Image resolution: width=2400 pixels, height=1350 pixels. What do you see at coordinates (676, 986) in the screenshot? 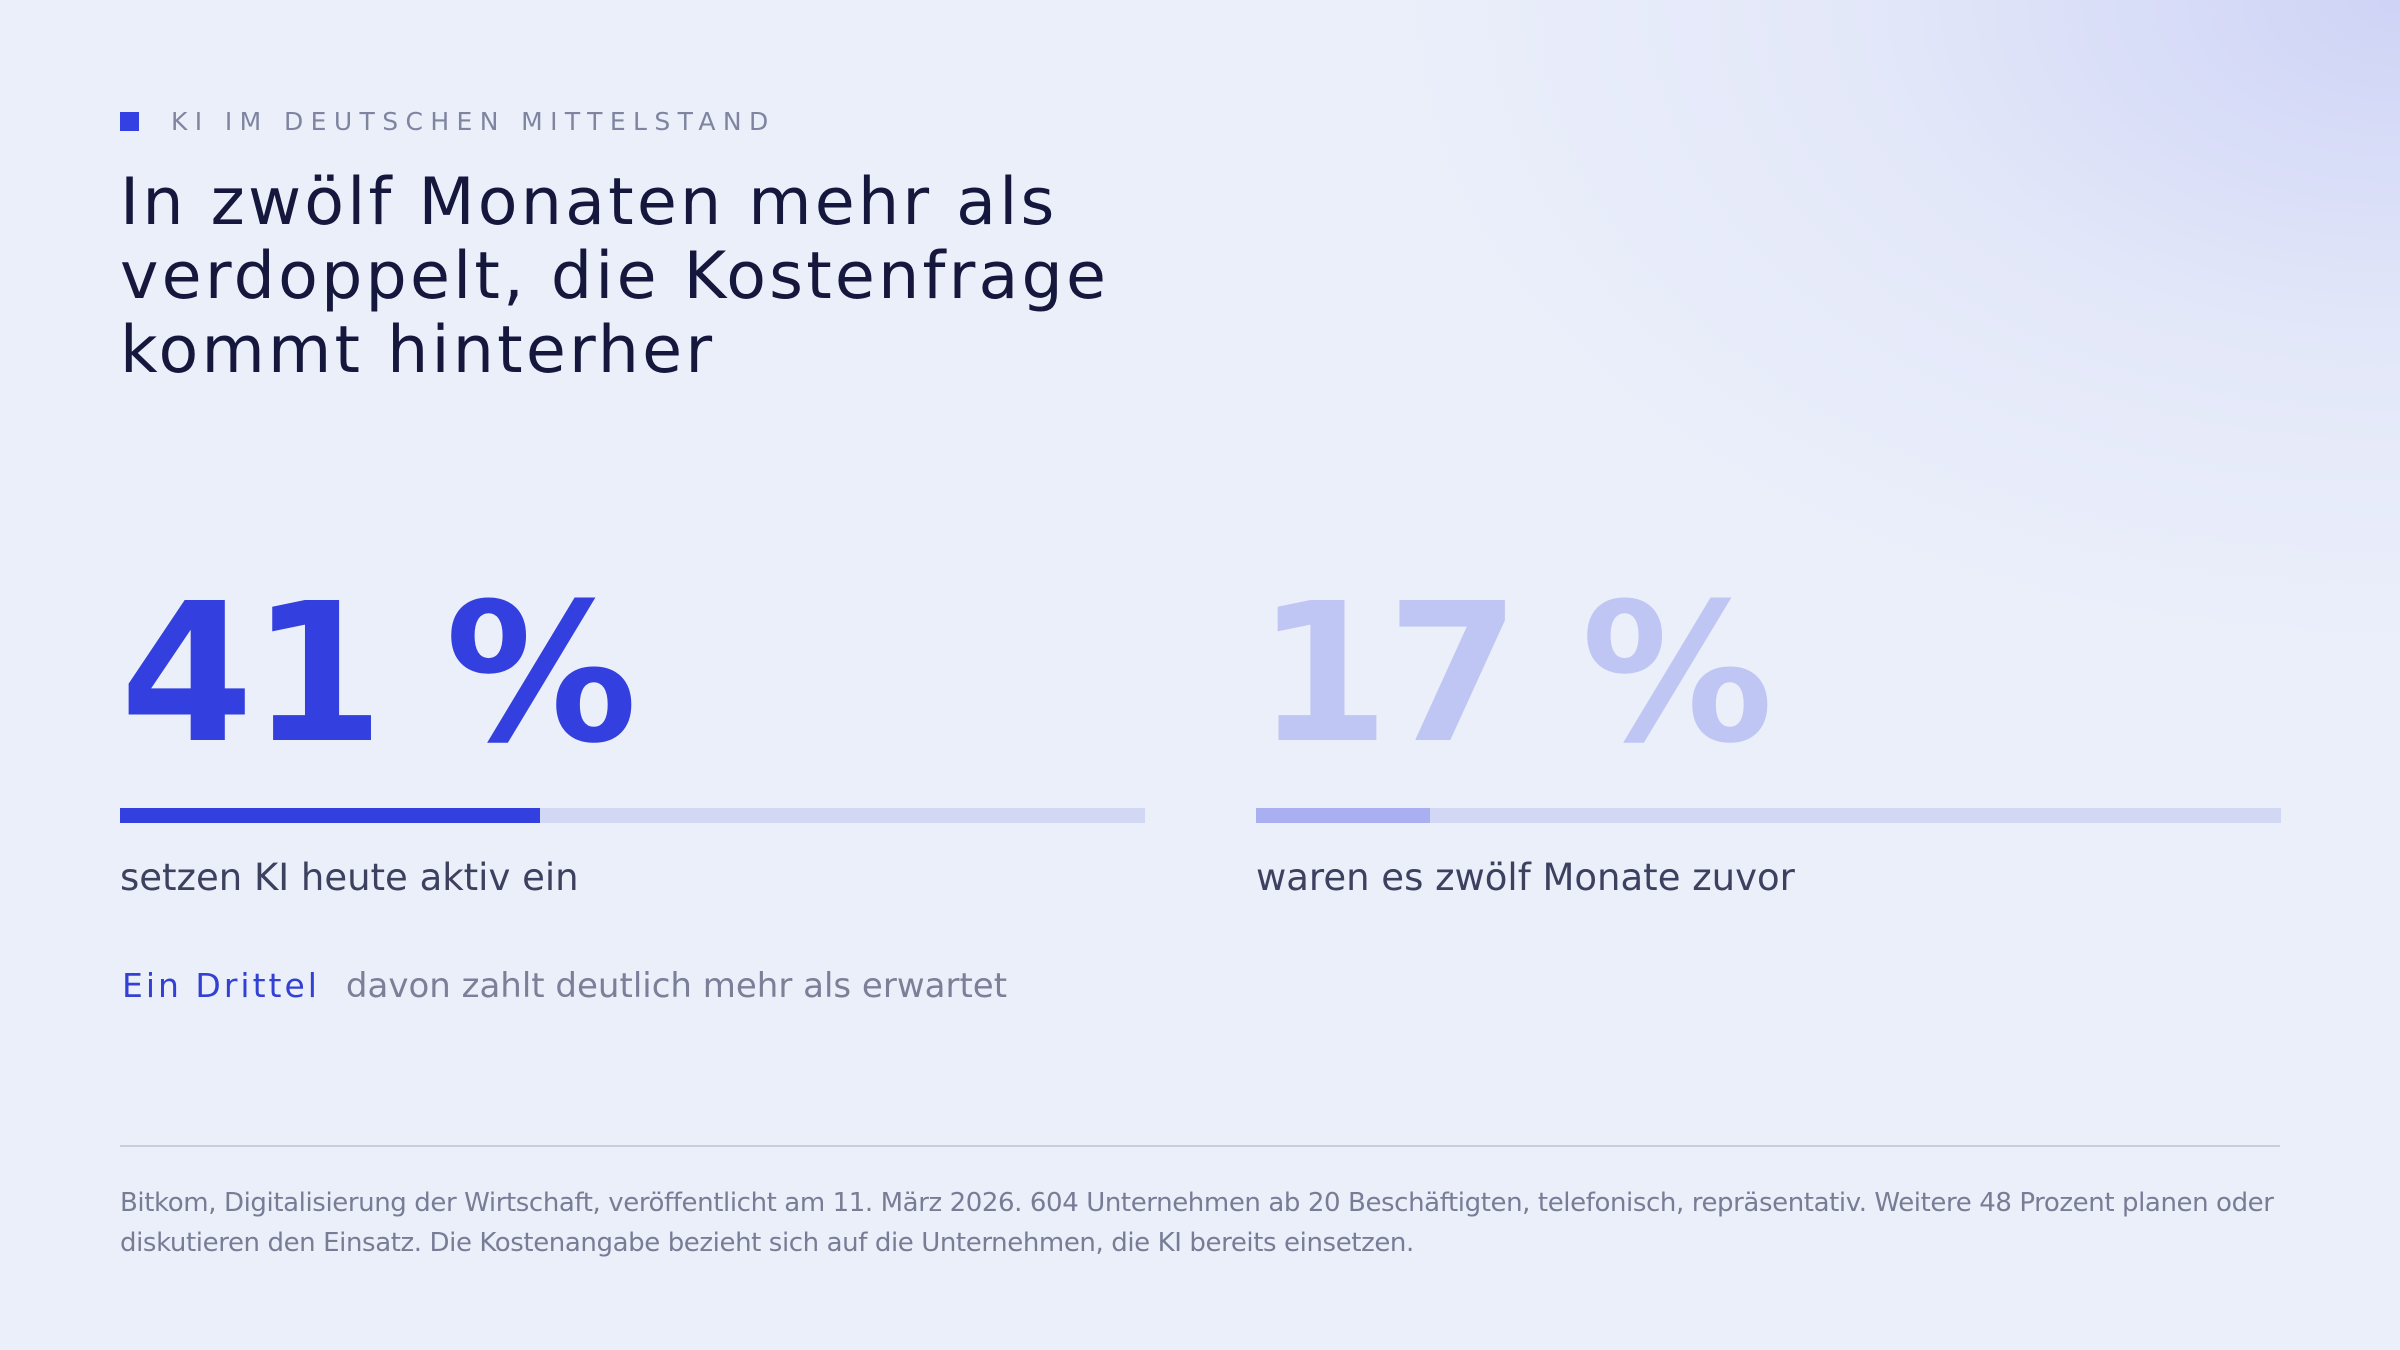
I see `cost-note-text: davon zahlt deutlich mehr als erwartet` at bounding box center [676, 986].